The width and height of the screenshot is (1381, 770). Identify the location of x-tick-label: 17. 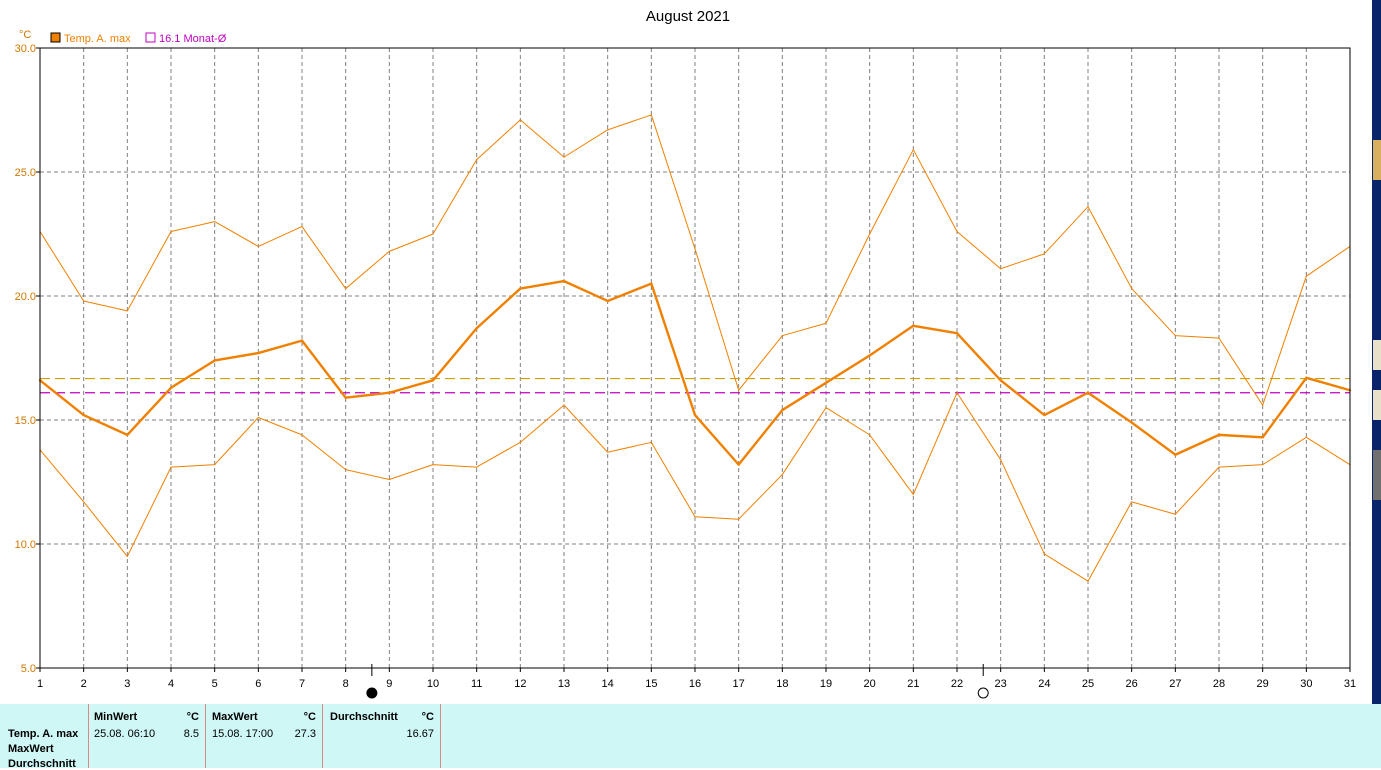
(739, 684).